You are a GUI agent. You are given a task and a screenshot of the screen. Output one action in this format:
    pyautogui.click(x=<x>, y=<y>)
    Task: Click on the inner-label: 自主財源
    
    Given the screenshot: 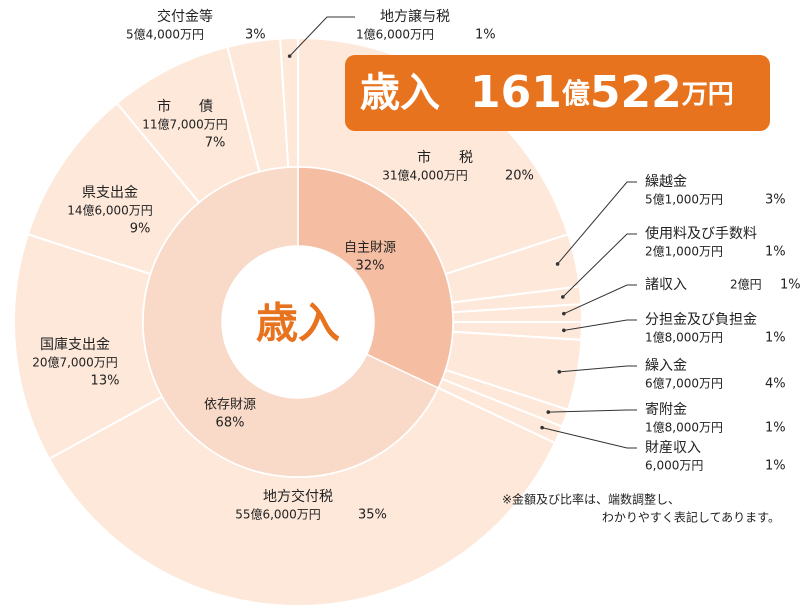 What is the action you would take?
    pyautogui.click(x=370, y=248)
    